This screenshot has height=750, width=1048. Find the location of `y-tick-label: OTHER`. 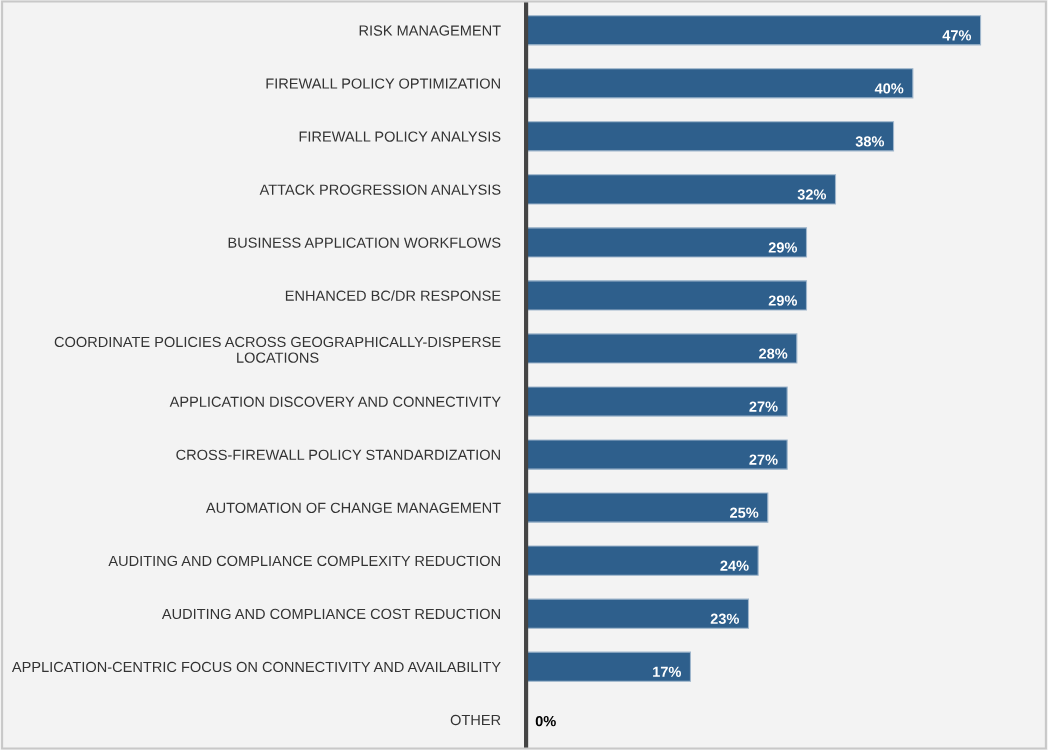

y-tick-label: OTHER is located at coordinates (475, 720).